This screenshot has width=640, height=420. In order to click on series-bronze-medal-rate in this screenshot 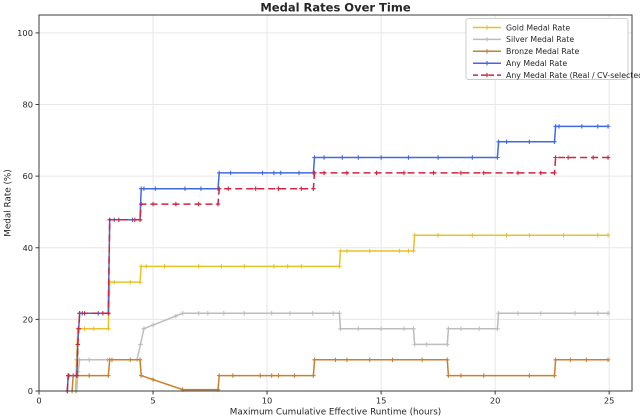, I will do `click(340, 375)`.